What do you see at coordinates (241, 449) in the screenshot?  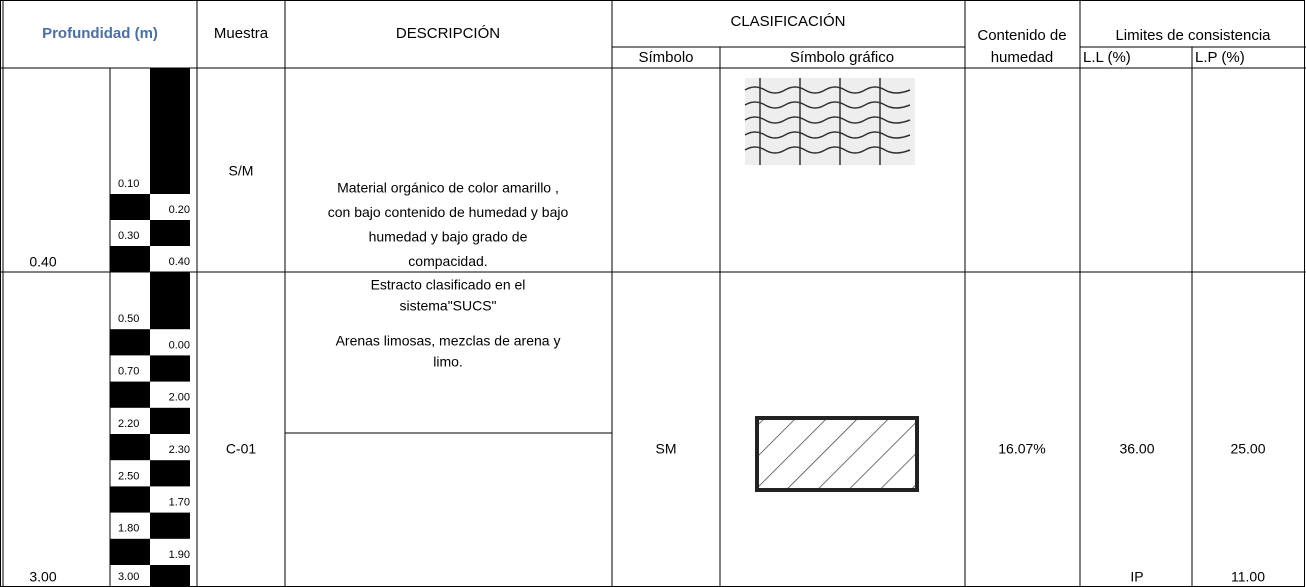 I see `muestra: C-01` at bounding box center [241, 449].